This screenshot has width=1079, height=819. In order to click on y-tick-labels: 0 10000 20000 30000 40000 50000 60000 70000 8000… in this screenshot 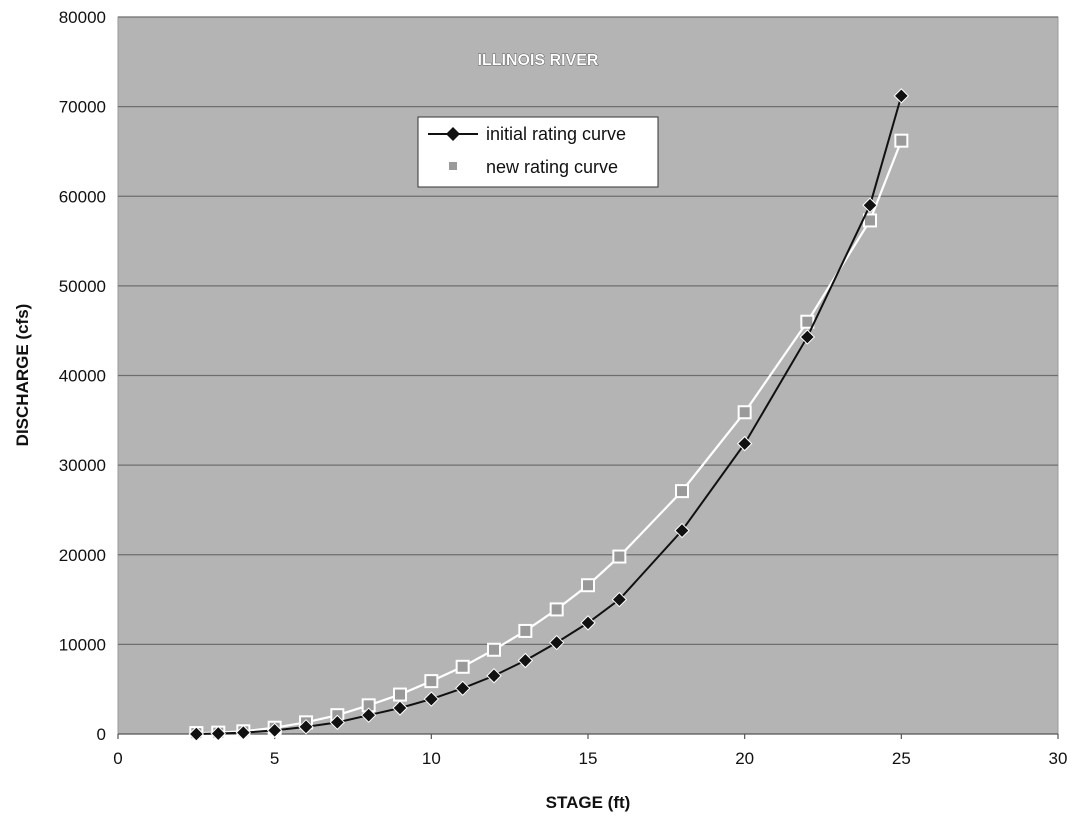, I will do `click(82, 376)`.